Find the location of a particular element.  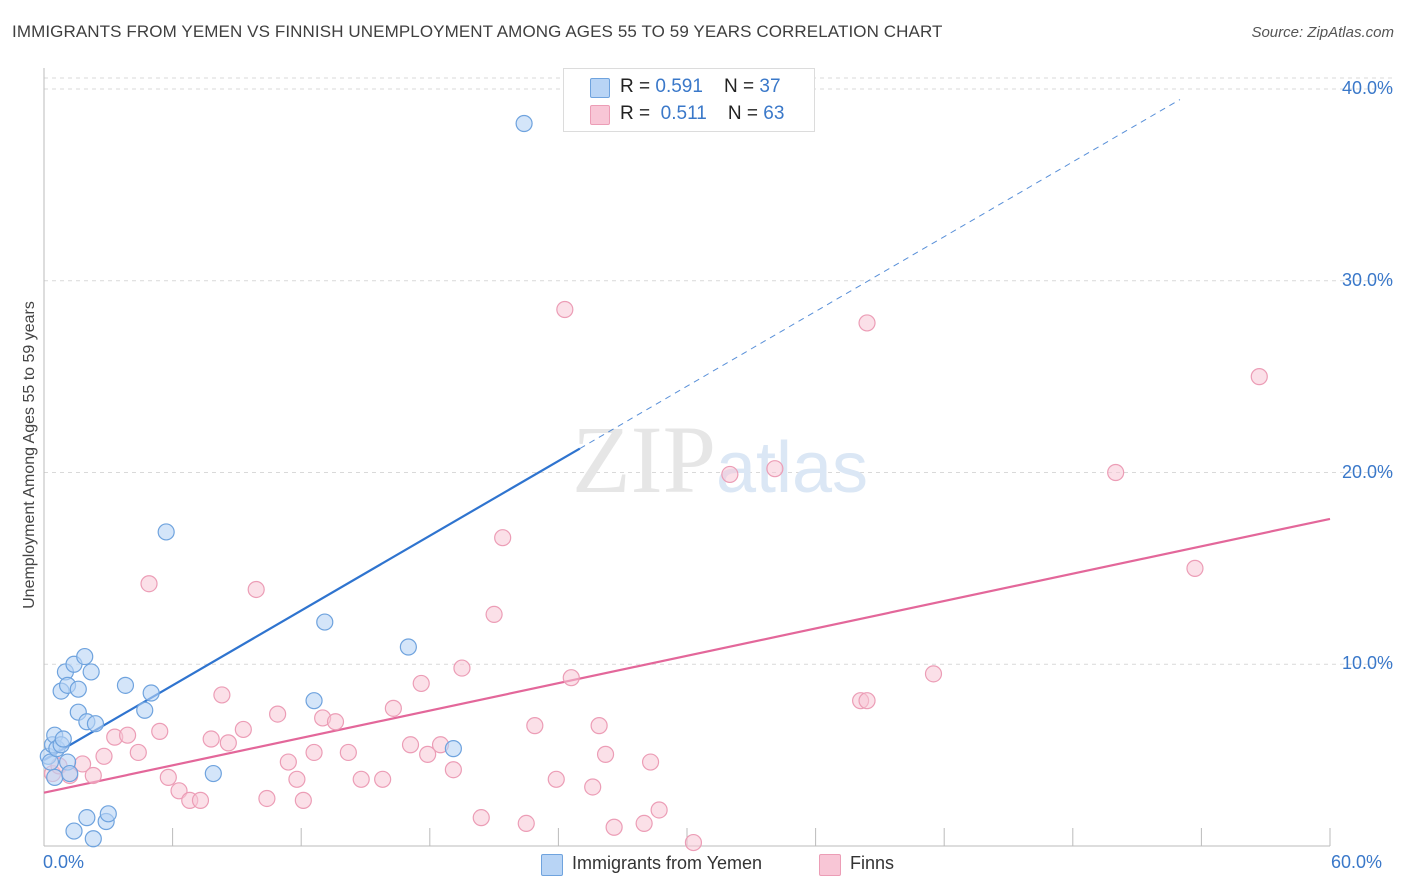

stats-legend: R = 0.591 N = 37 R = 0.511 N = 63 is located at coordinates (689, 100).